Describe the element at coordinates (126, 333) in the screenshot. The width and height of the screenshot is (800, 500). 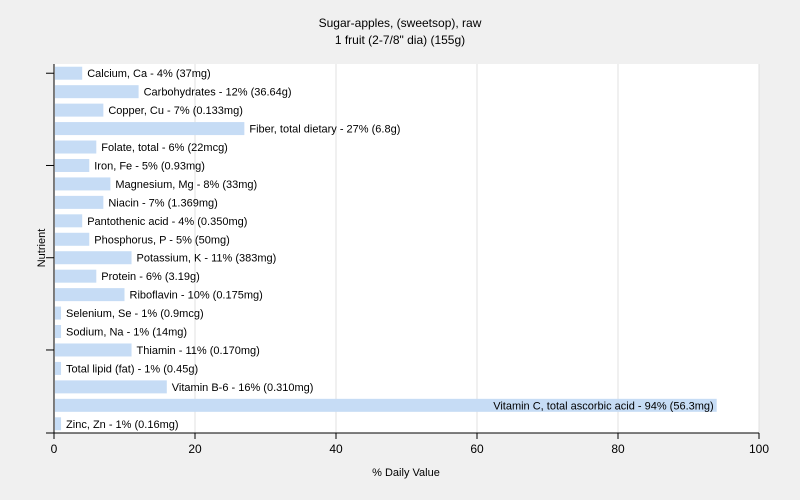
I see `bar-label: Sodium, Na - 1% (14mg)` at that location.